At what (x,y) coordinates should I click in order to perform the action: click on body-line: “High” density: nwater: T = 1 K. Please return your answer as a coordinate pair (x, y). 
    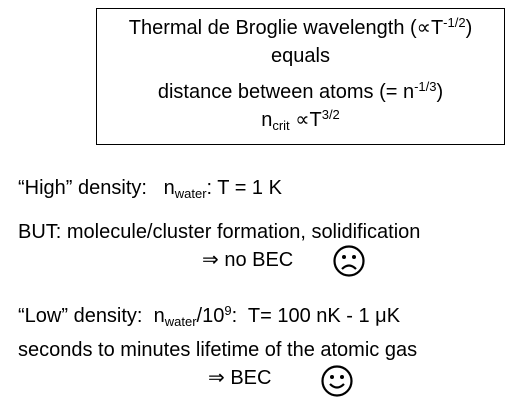
    Looking at the image, I should click on (150, 188).